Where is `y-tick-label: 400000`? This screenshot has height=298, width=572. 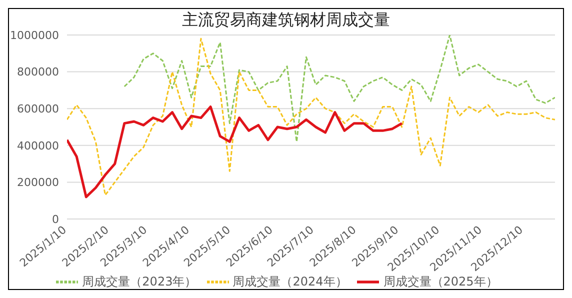
y-tick-label: 400000 is located at coordinates (38, 145).